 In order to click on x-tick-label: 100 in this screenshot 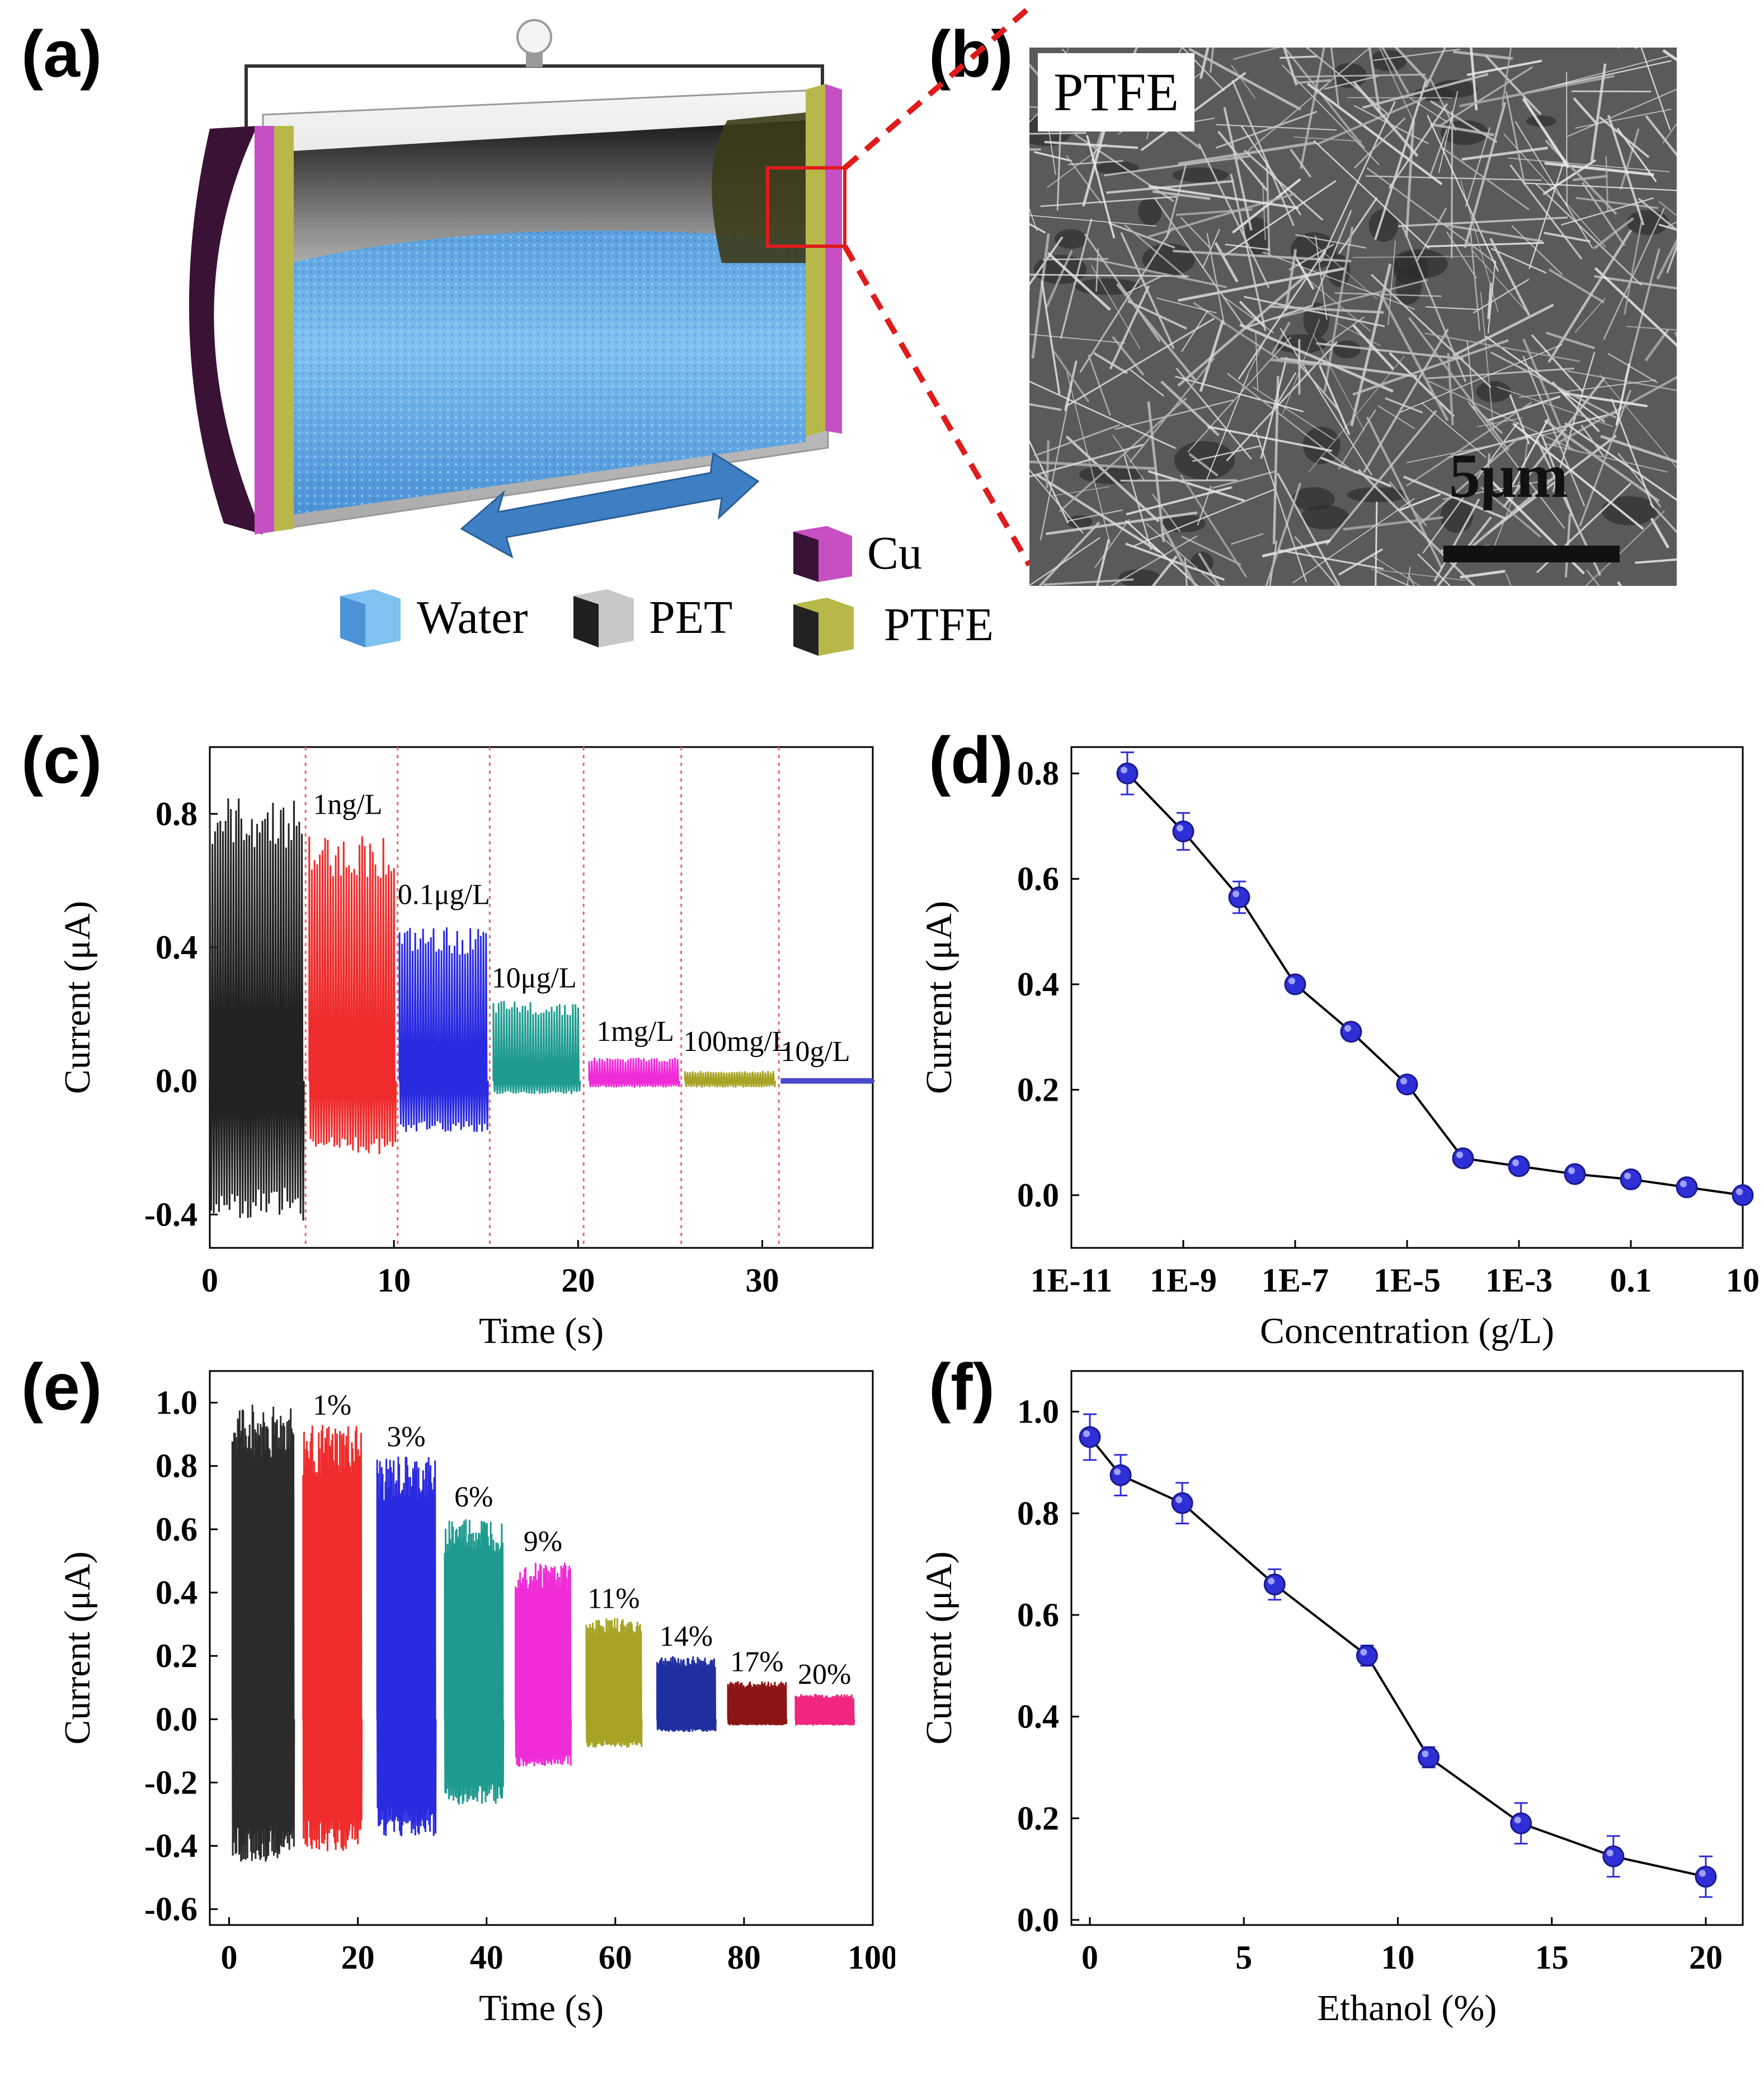, I will do `click(871, 1957)`.